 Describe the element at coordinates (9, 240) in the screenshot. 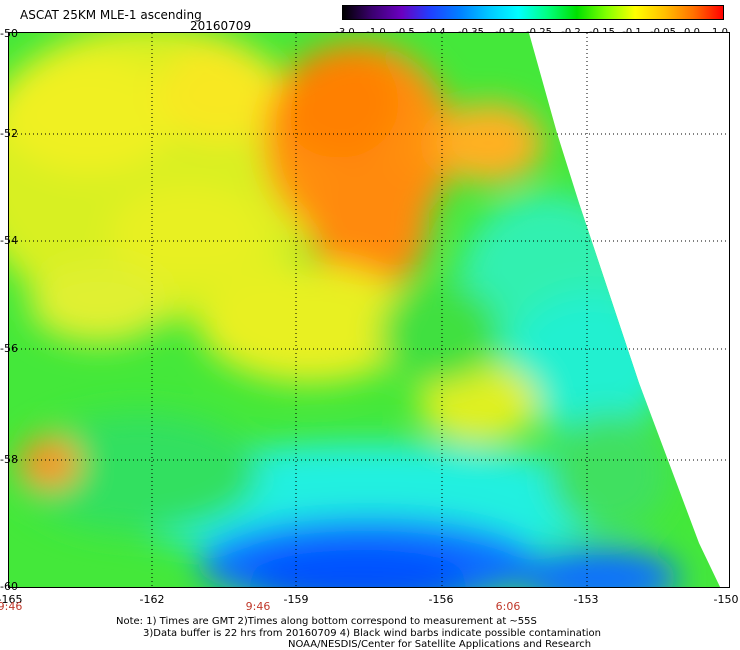

I see `y-axis-label: -54` at that location.